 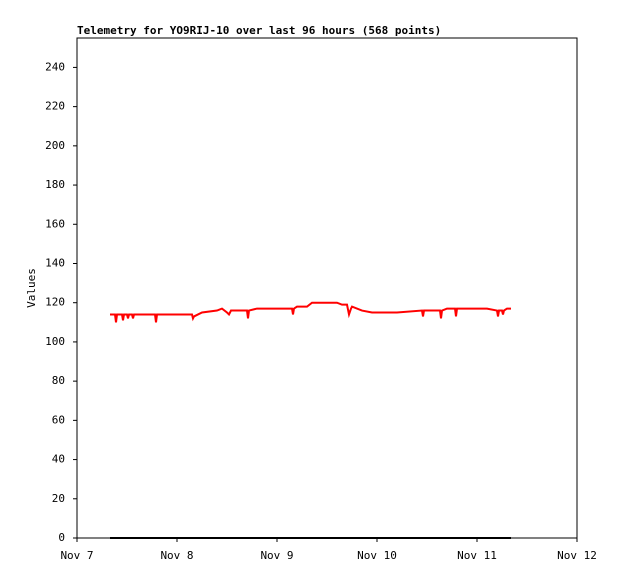 What do you see at coordinates (31, 288) in the screenshot?
I see `y-axis-label: Values` at bounding box center [31, 288].